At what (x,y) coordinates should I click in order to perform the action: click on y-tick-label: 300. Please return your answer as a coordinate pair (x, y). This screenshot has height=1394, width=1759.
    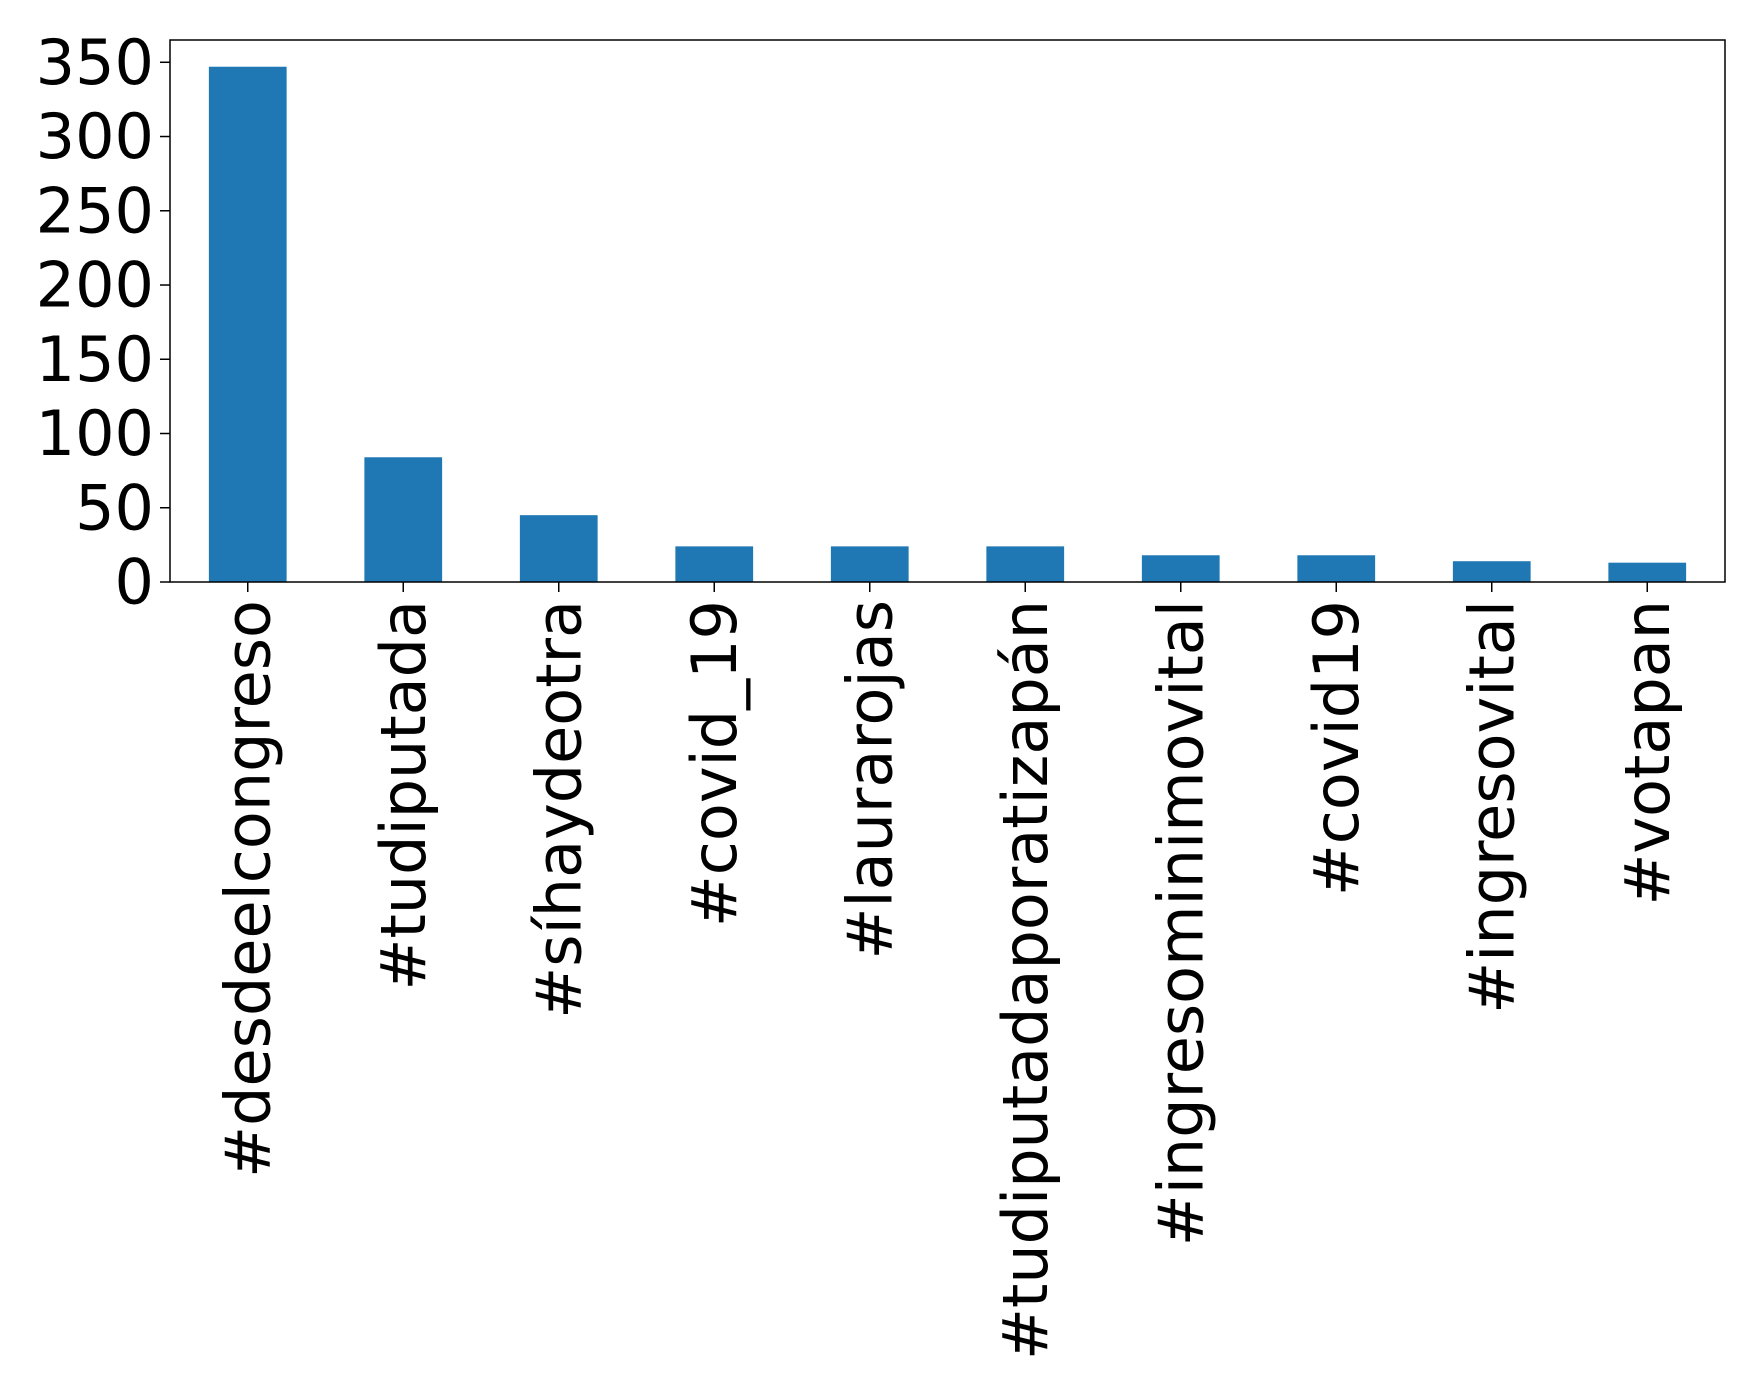
    Looking at the image, I should click on (95, 136).